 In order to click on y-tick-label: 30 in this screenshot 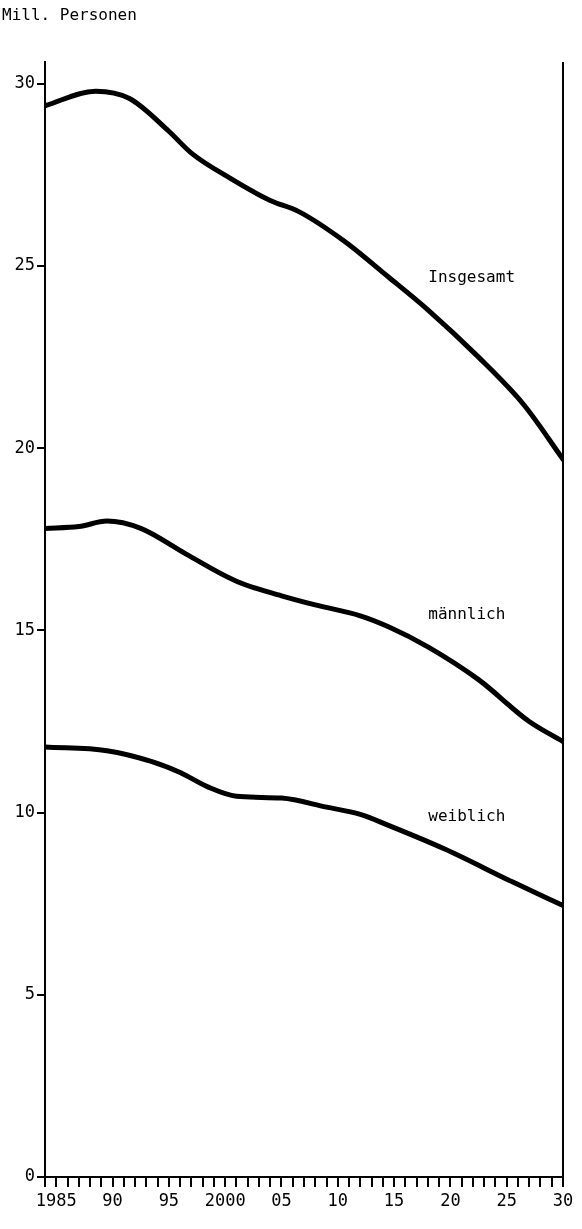, I will do `click(24, 82)`.